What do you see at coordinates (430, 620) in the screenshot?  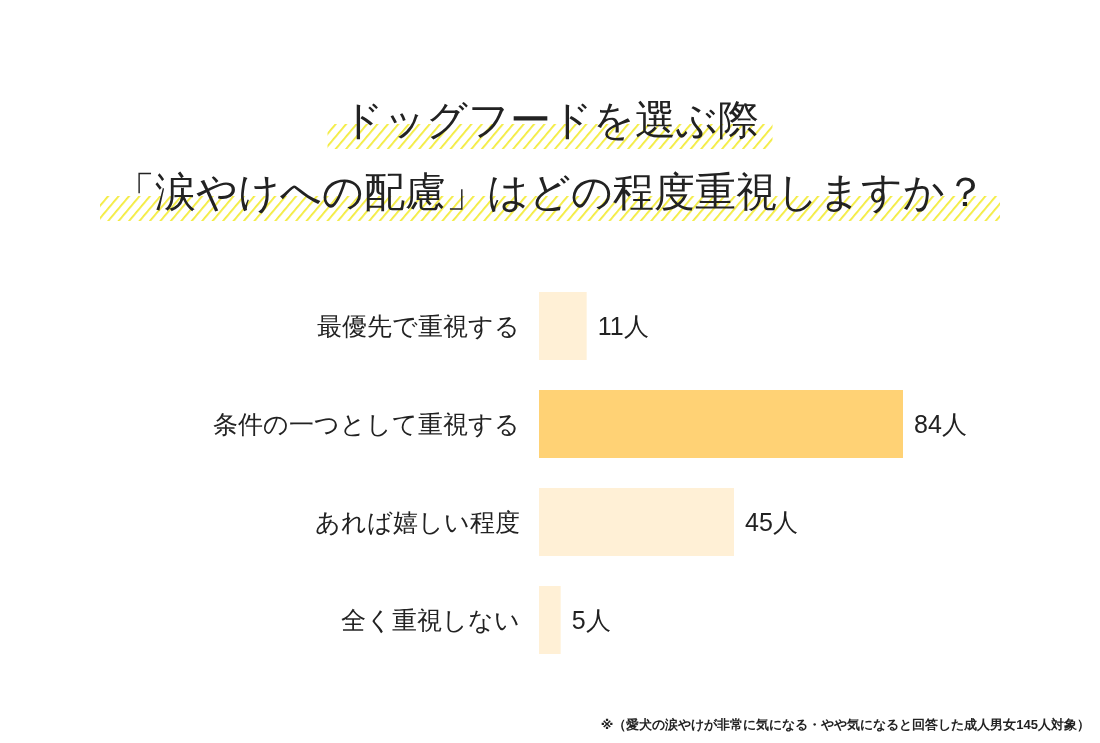 I see `category-label: 全く重視しない` at bounding box center [430, 620].